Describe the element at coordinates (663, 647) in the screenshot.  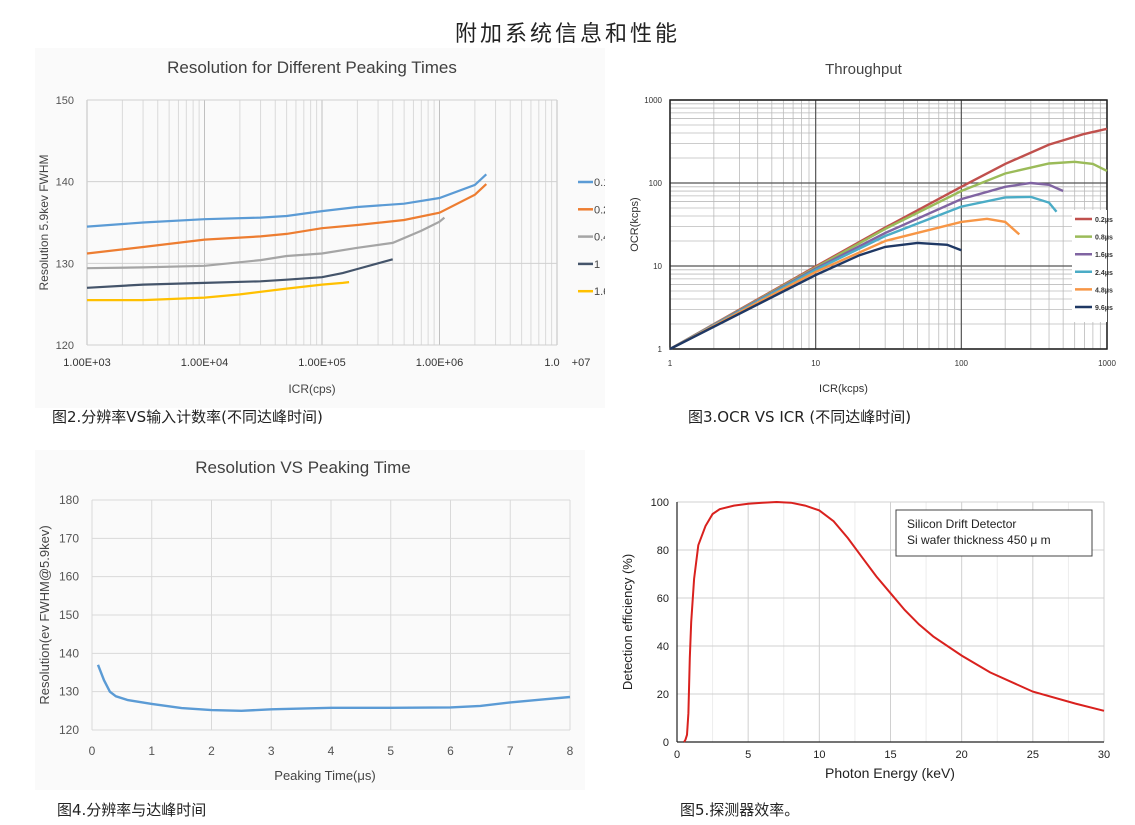
I see `chart4-y-tick-label: 40` at that location.